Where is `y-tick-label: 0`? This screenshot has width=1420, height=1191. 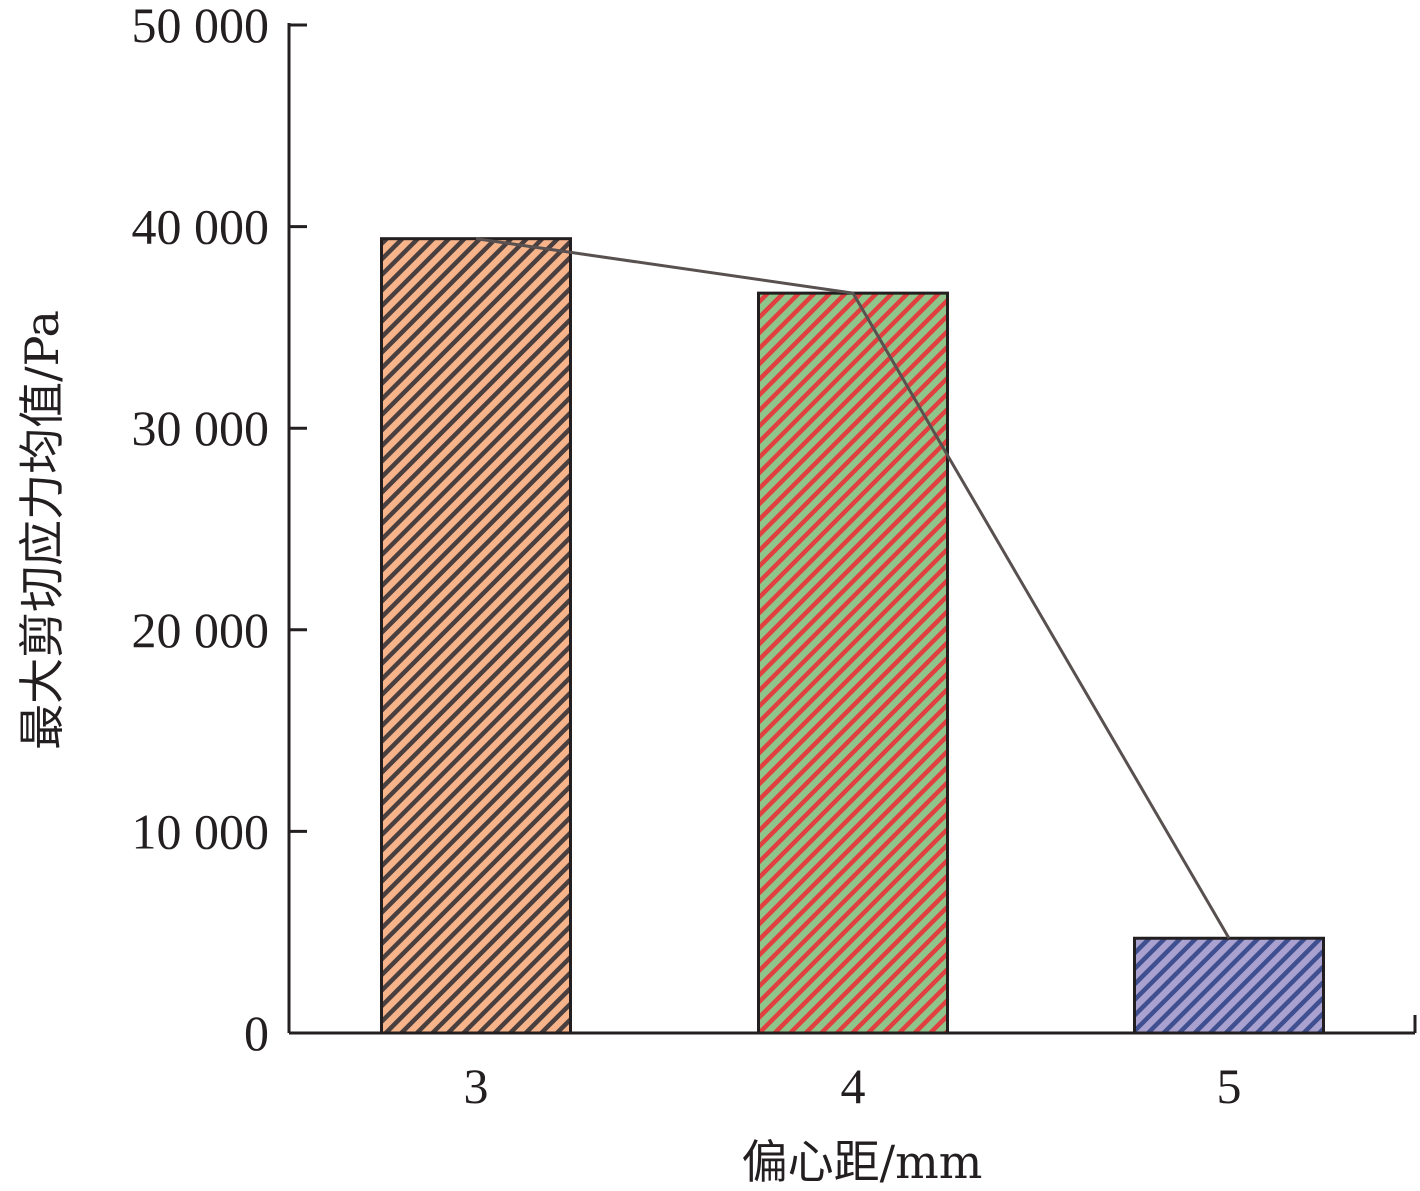
y-tick-label: 0 is located at coordinates (256, 1033).